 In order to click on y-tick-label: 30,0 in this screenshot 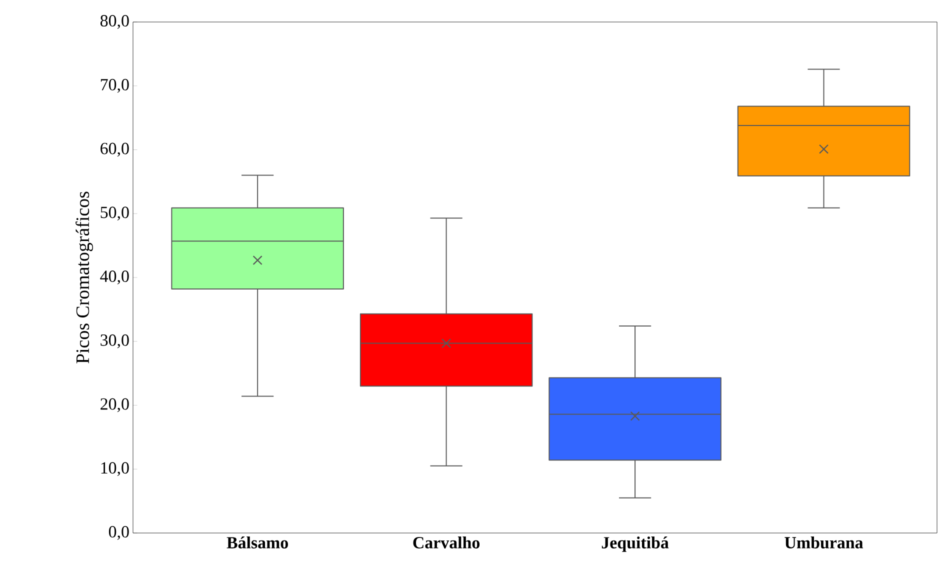, I will do `click(114, 341)`.